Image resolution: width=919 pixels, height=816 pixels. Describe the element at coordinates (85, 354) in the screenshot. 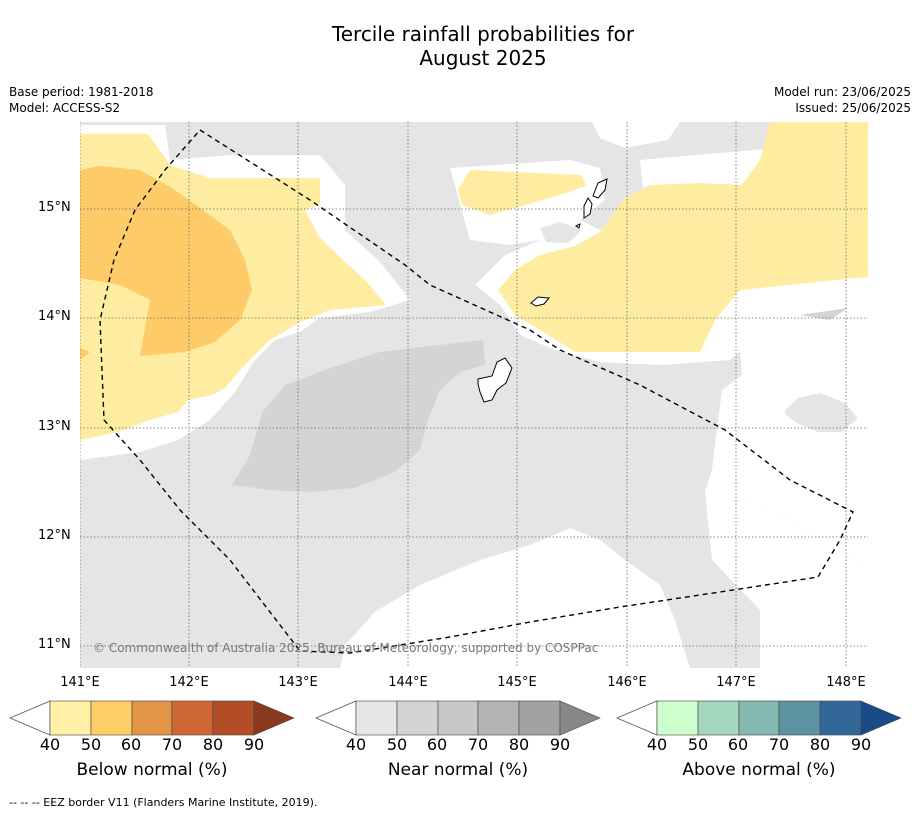

I see `below-normal-50-small` at that location.